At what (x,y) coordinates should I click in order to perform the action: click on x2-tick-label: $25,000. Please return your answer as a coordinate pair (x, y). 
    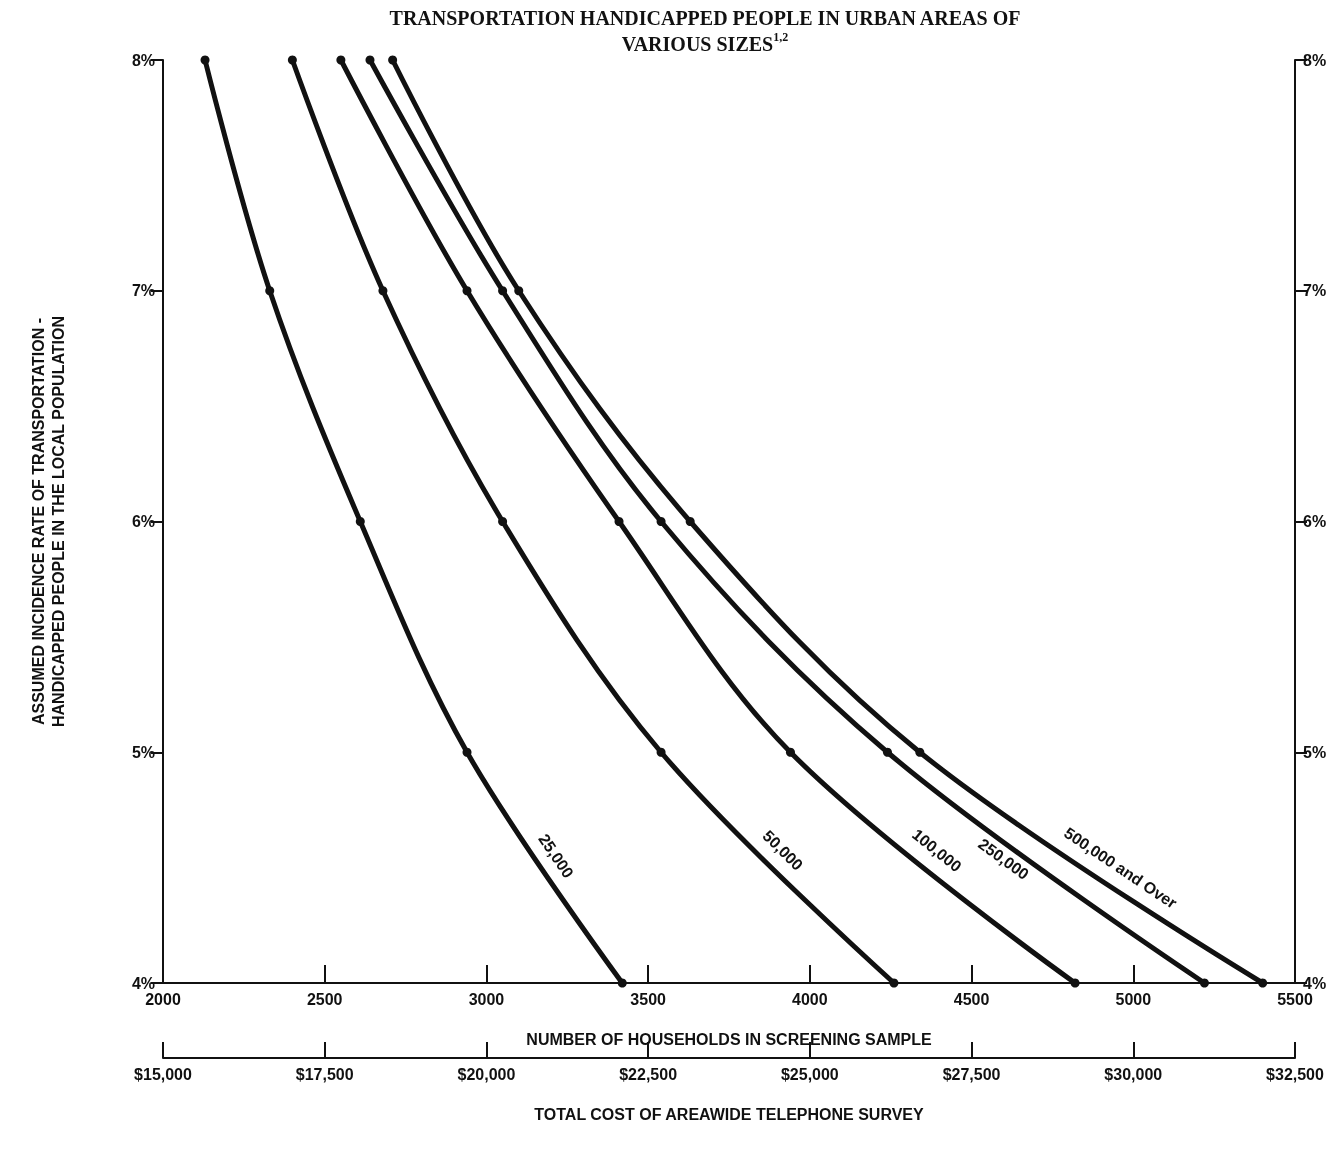
    Looking at the image, I should click on (809, 1074).